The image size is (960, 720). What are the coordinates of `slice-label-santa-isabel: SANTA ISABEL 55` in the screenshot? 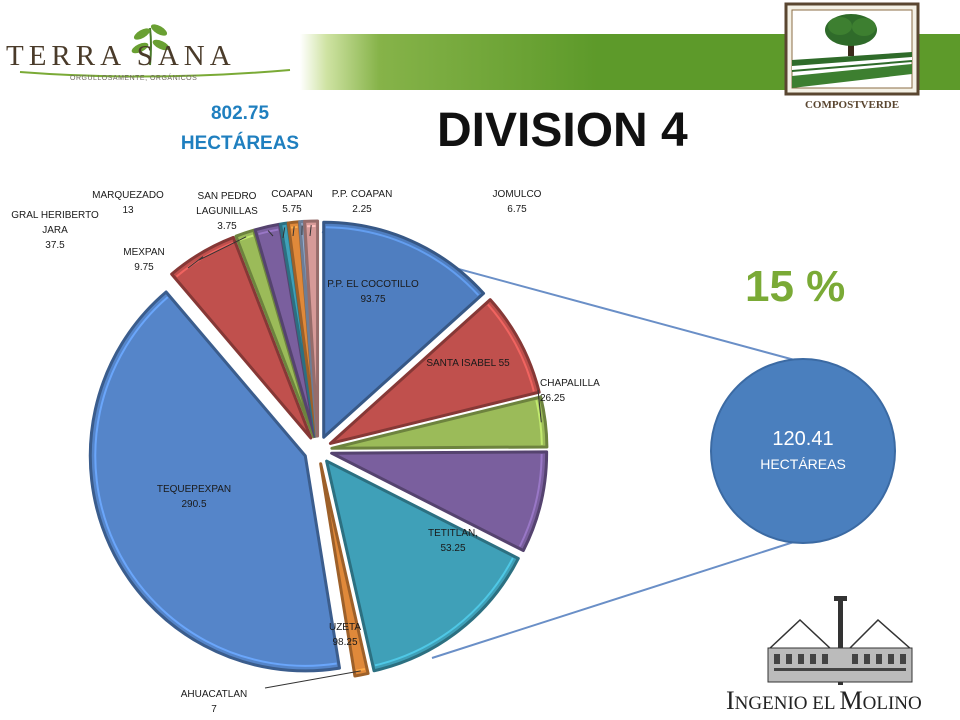 It's located at (468, 363).